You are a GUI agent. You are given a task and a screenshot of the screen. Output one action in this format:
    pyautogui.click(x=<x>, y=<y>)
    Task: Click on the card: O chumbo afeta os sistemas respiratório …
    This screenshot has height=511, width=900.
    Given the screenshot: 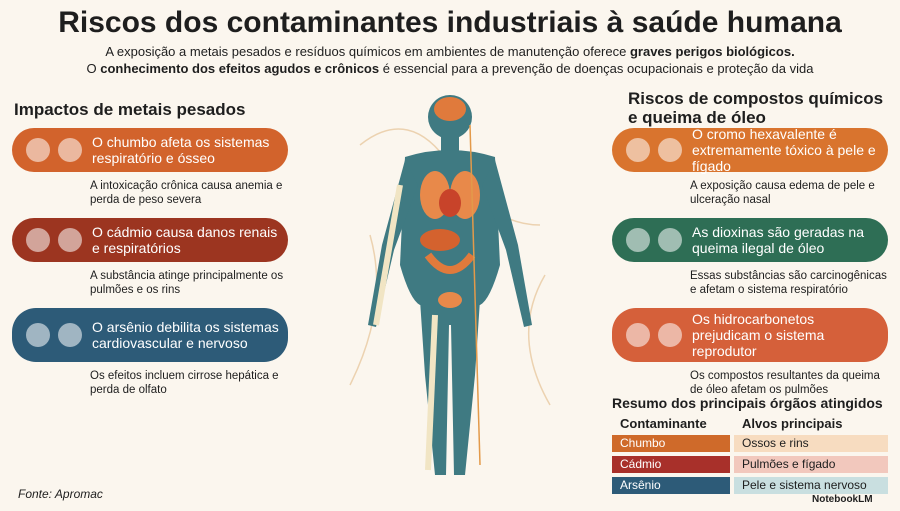 What is the action you would take?
    pyautogui.click(x=150, y=150)
    